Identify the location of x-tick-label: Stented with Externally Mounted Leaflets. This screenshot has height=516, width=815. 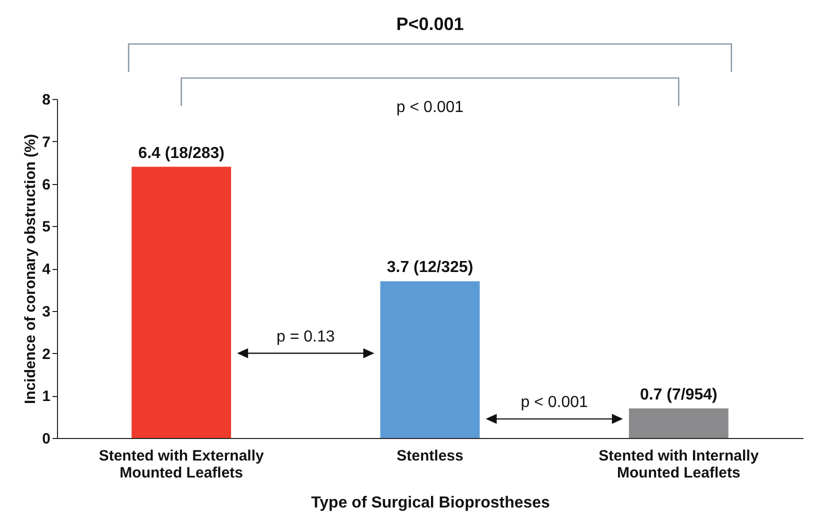
(181, 465).